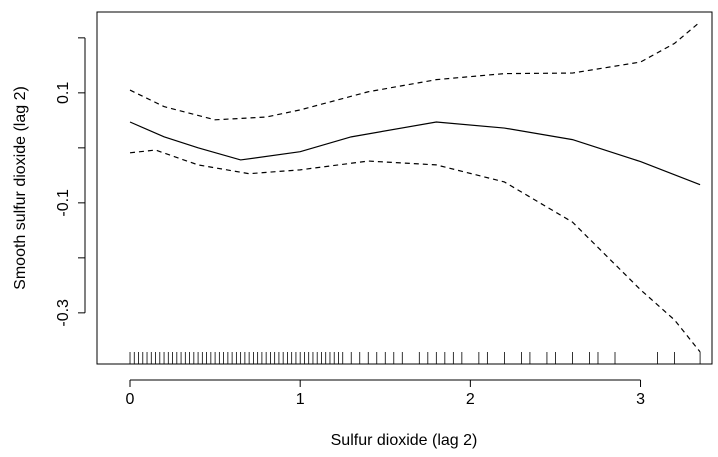  Describe the element at coordinates (63, 313) in the screenshot. I see `y-tick-label: -0.3` at that location.